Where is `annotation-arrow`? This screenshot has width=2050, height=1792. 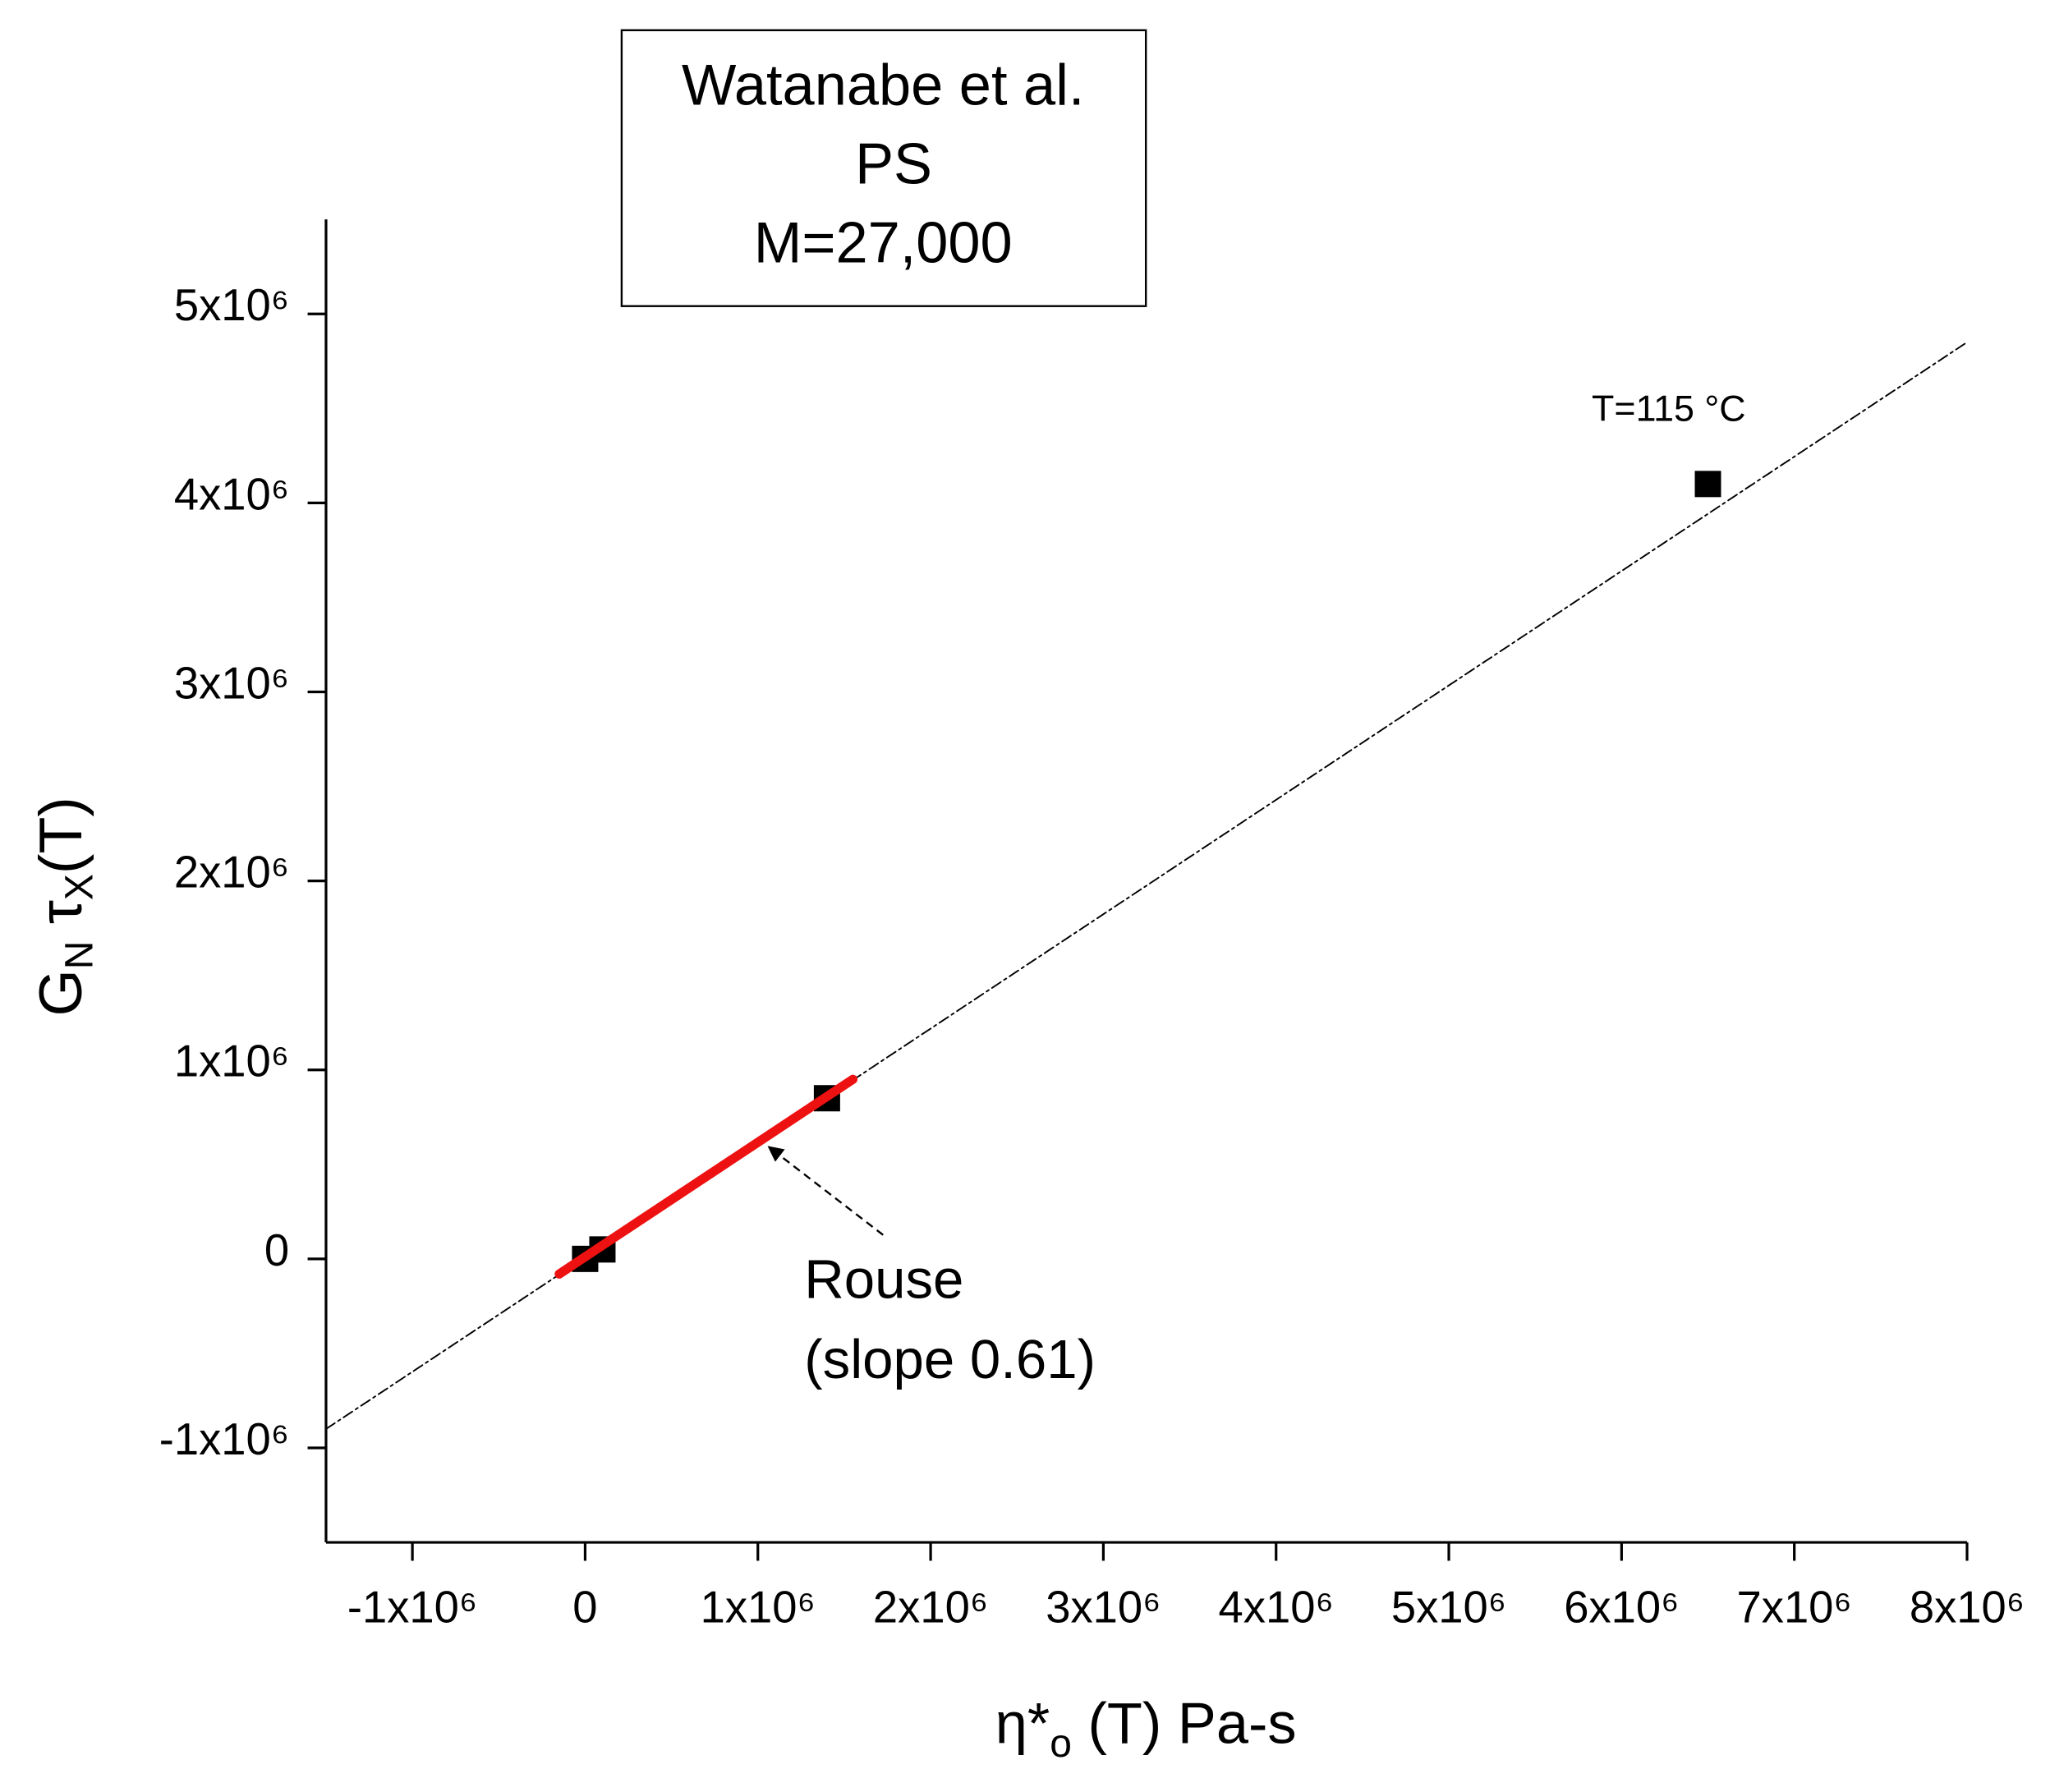
annotation-arrow is located at coordinates (825, 1191).